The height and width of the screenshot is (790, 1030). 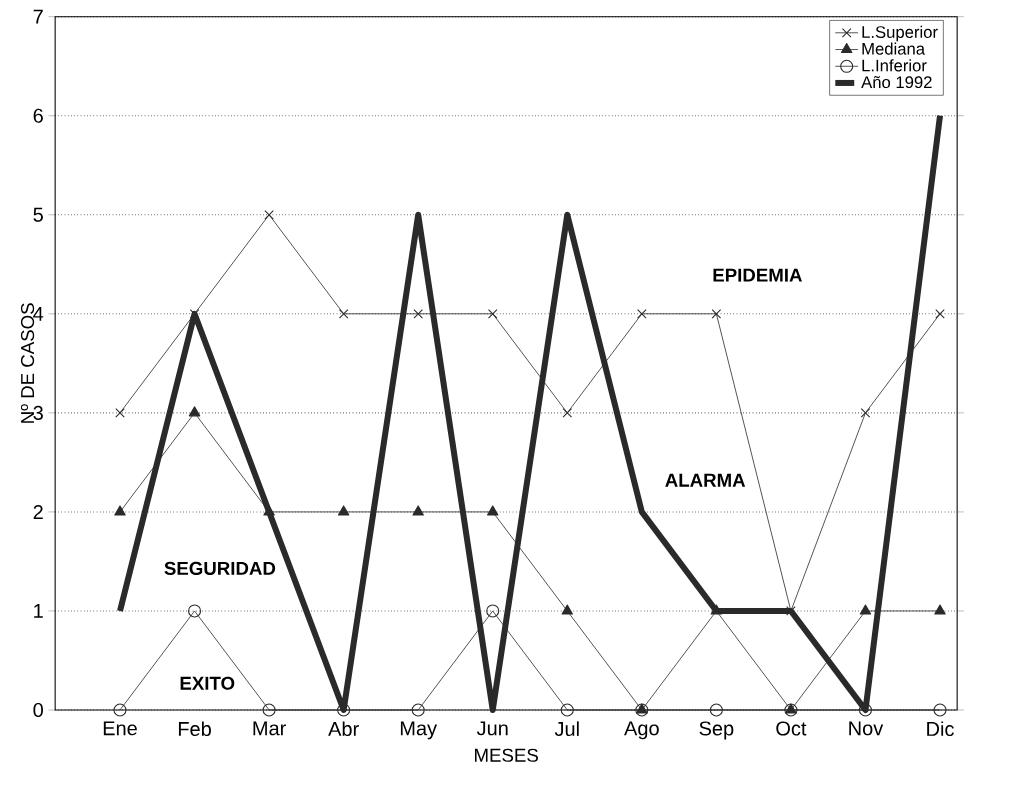 I want to click on x-tick-label: Mar, so click(x=269, y=728).